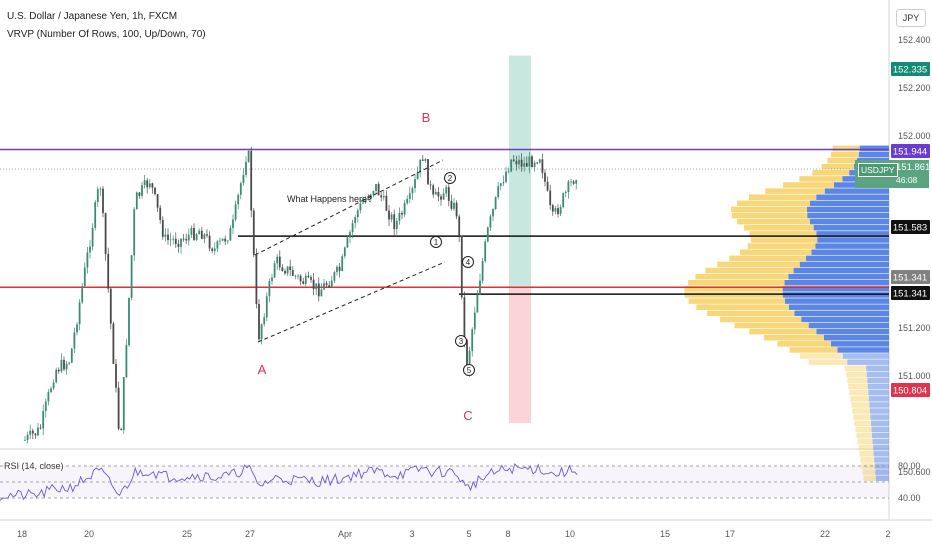 This screenshot has height=550, width=932. I want to click on price-badge, so click(910, 227).